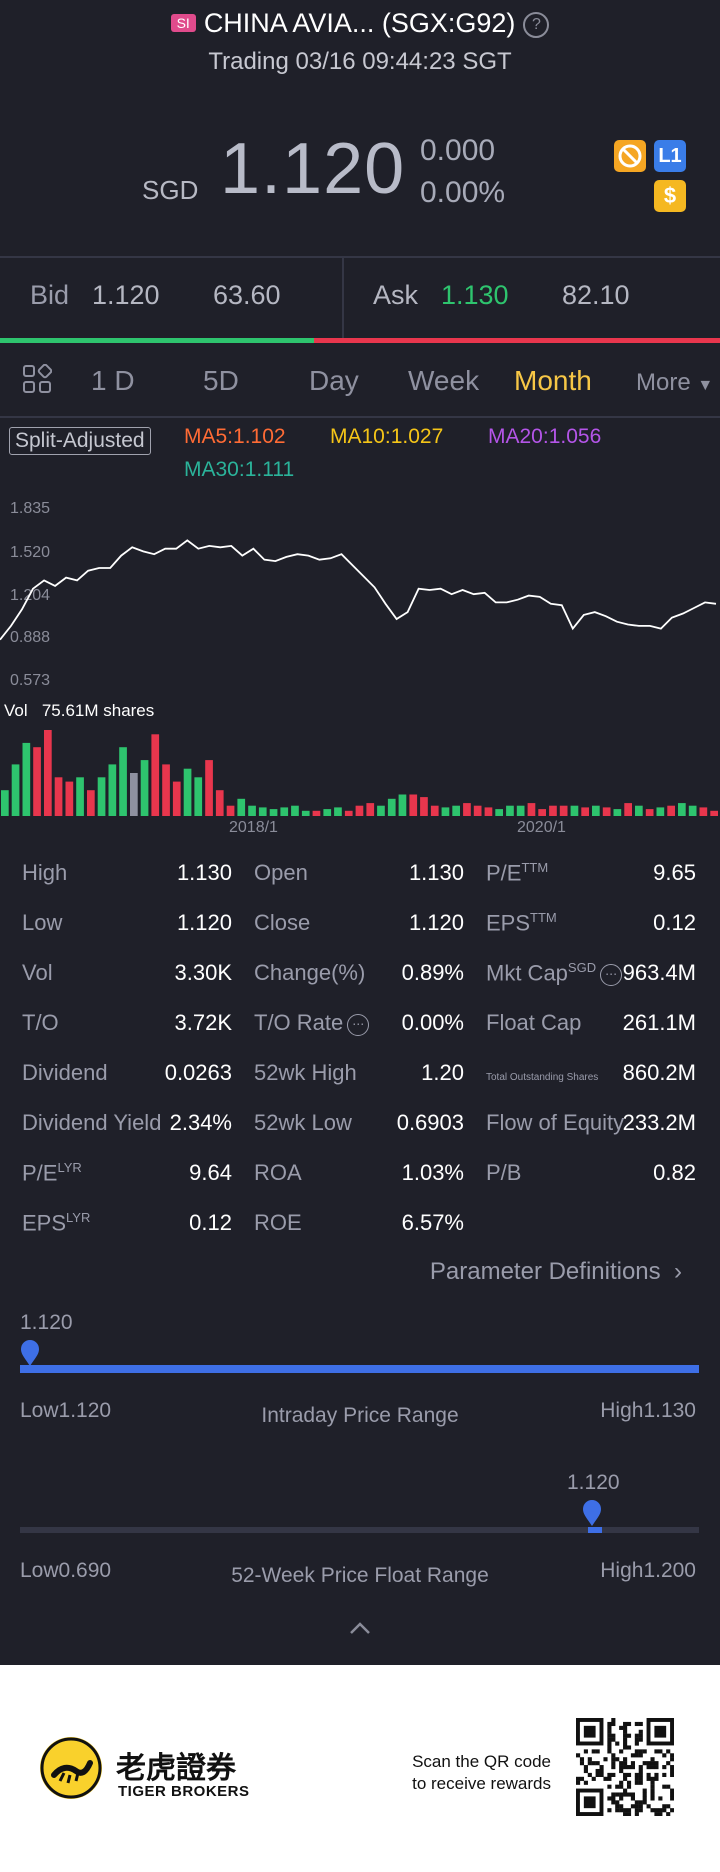 This screenshot has width=720, height=1872. Describe the element at coordinates (670, 156) in the screenshot. I see `level-one-badge: L1` at that location.